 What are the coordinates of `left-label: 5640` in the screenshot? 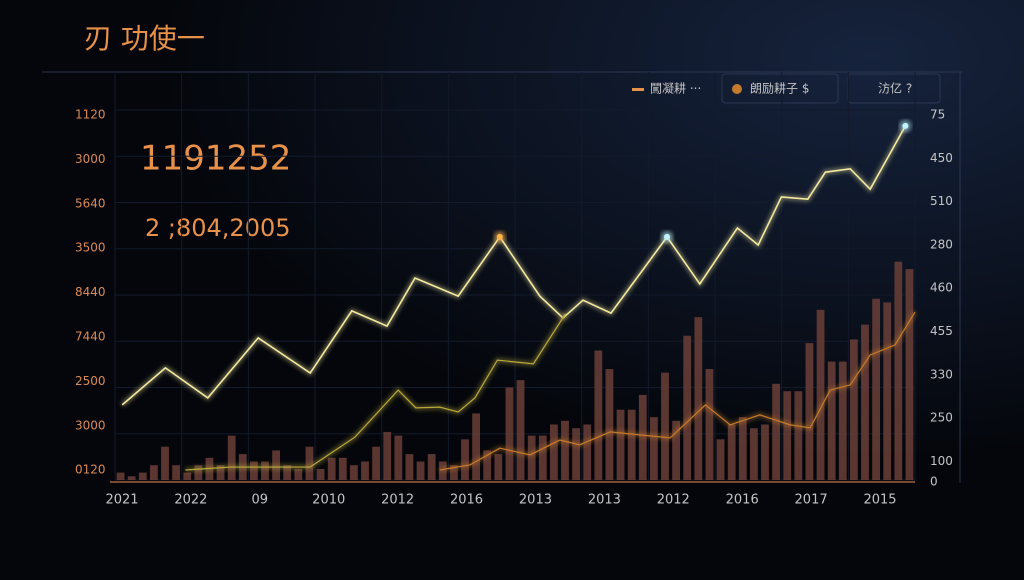 It's located at (90, 203).